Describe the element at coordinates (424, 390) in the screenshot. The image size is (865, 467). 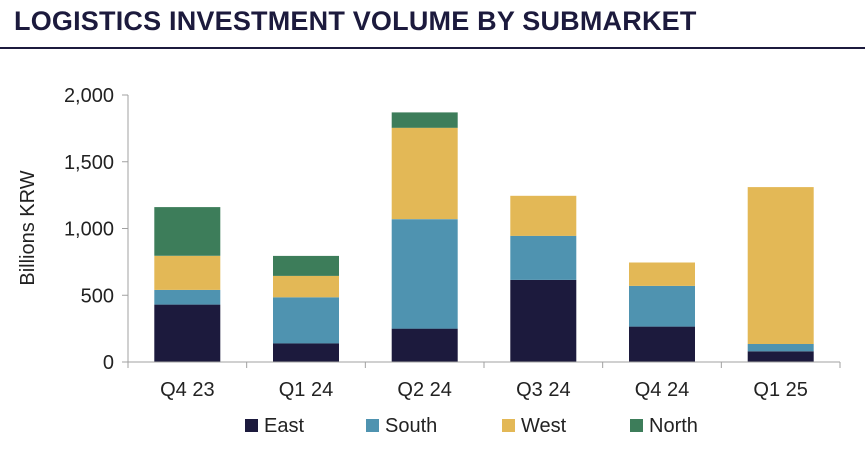
I see `x-tick-label: Q2 24` at that location.